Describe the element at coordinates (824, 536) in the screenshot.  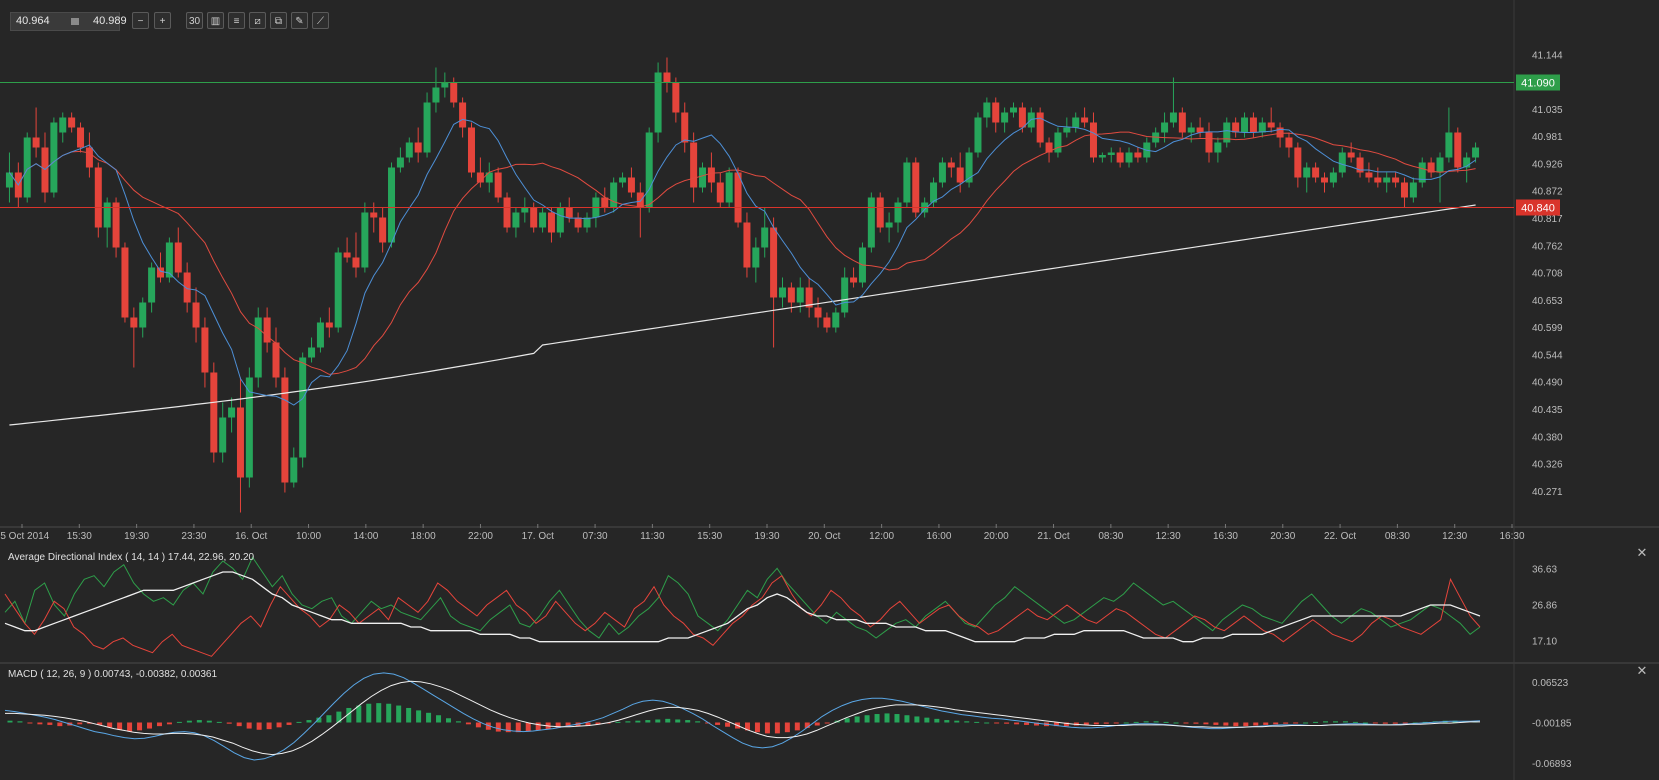
I see `x-tick-label: 20. Oct` at that location.